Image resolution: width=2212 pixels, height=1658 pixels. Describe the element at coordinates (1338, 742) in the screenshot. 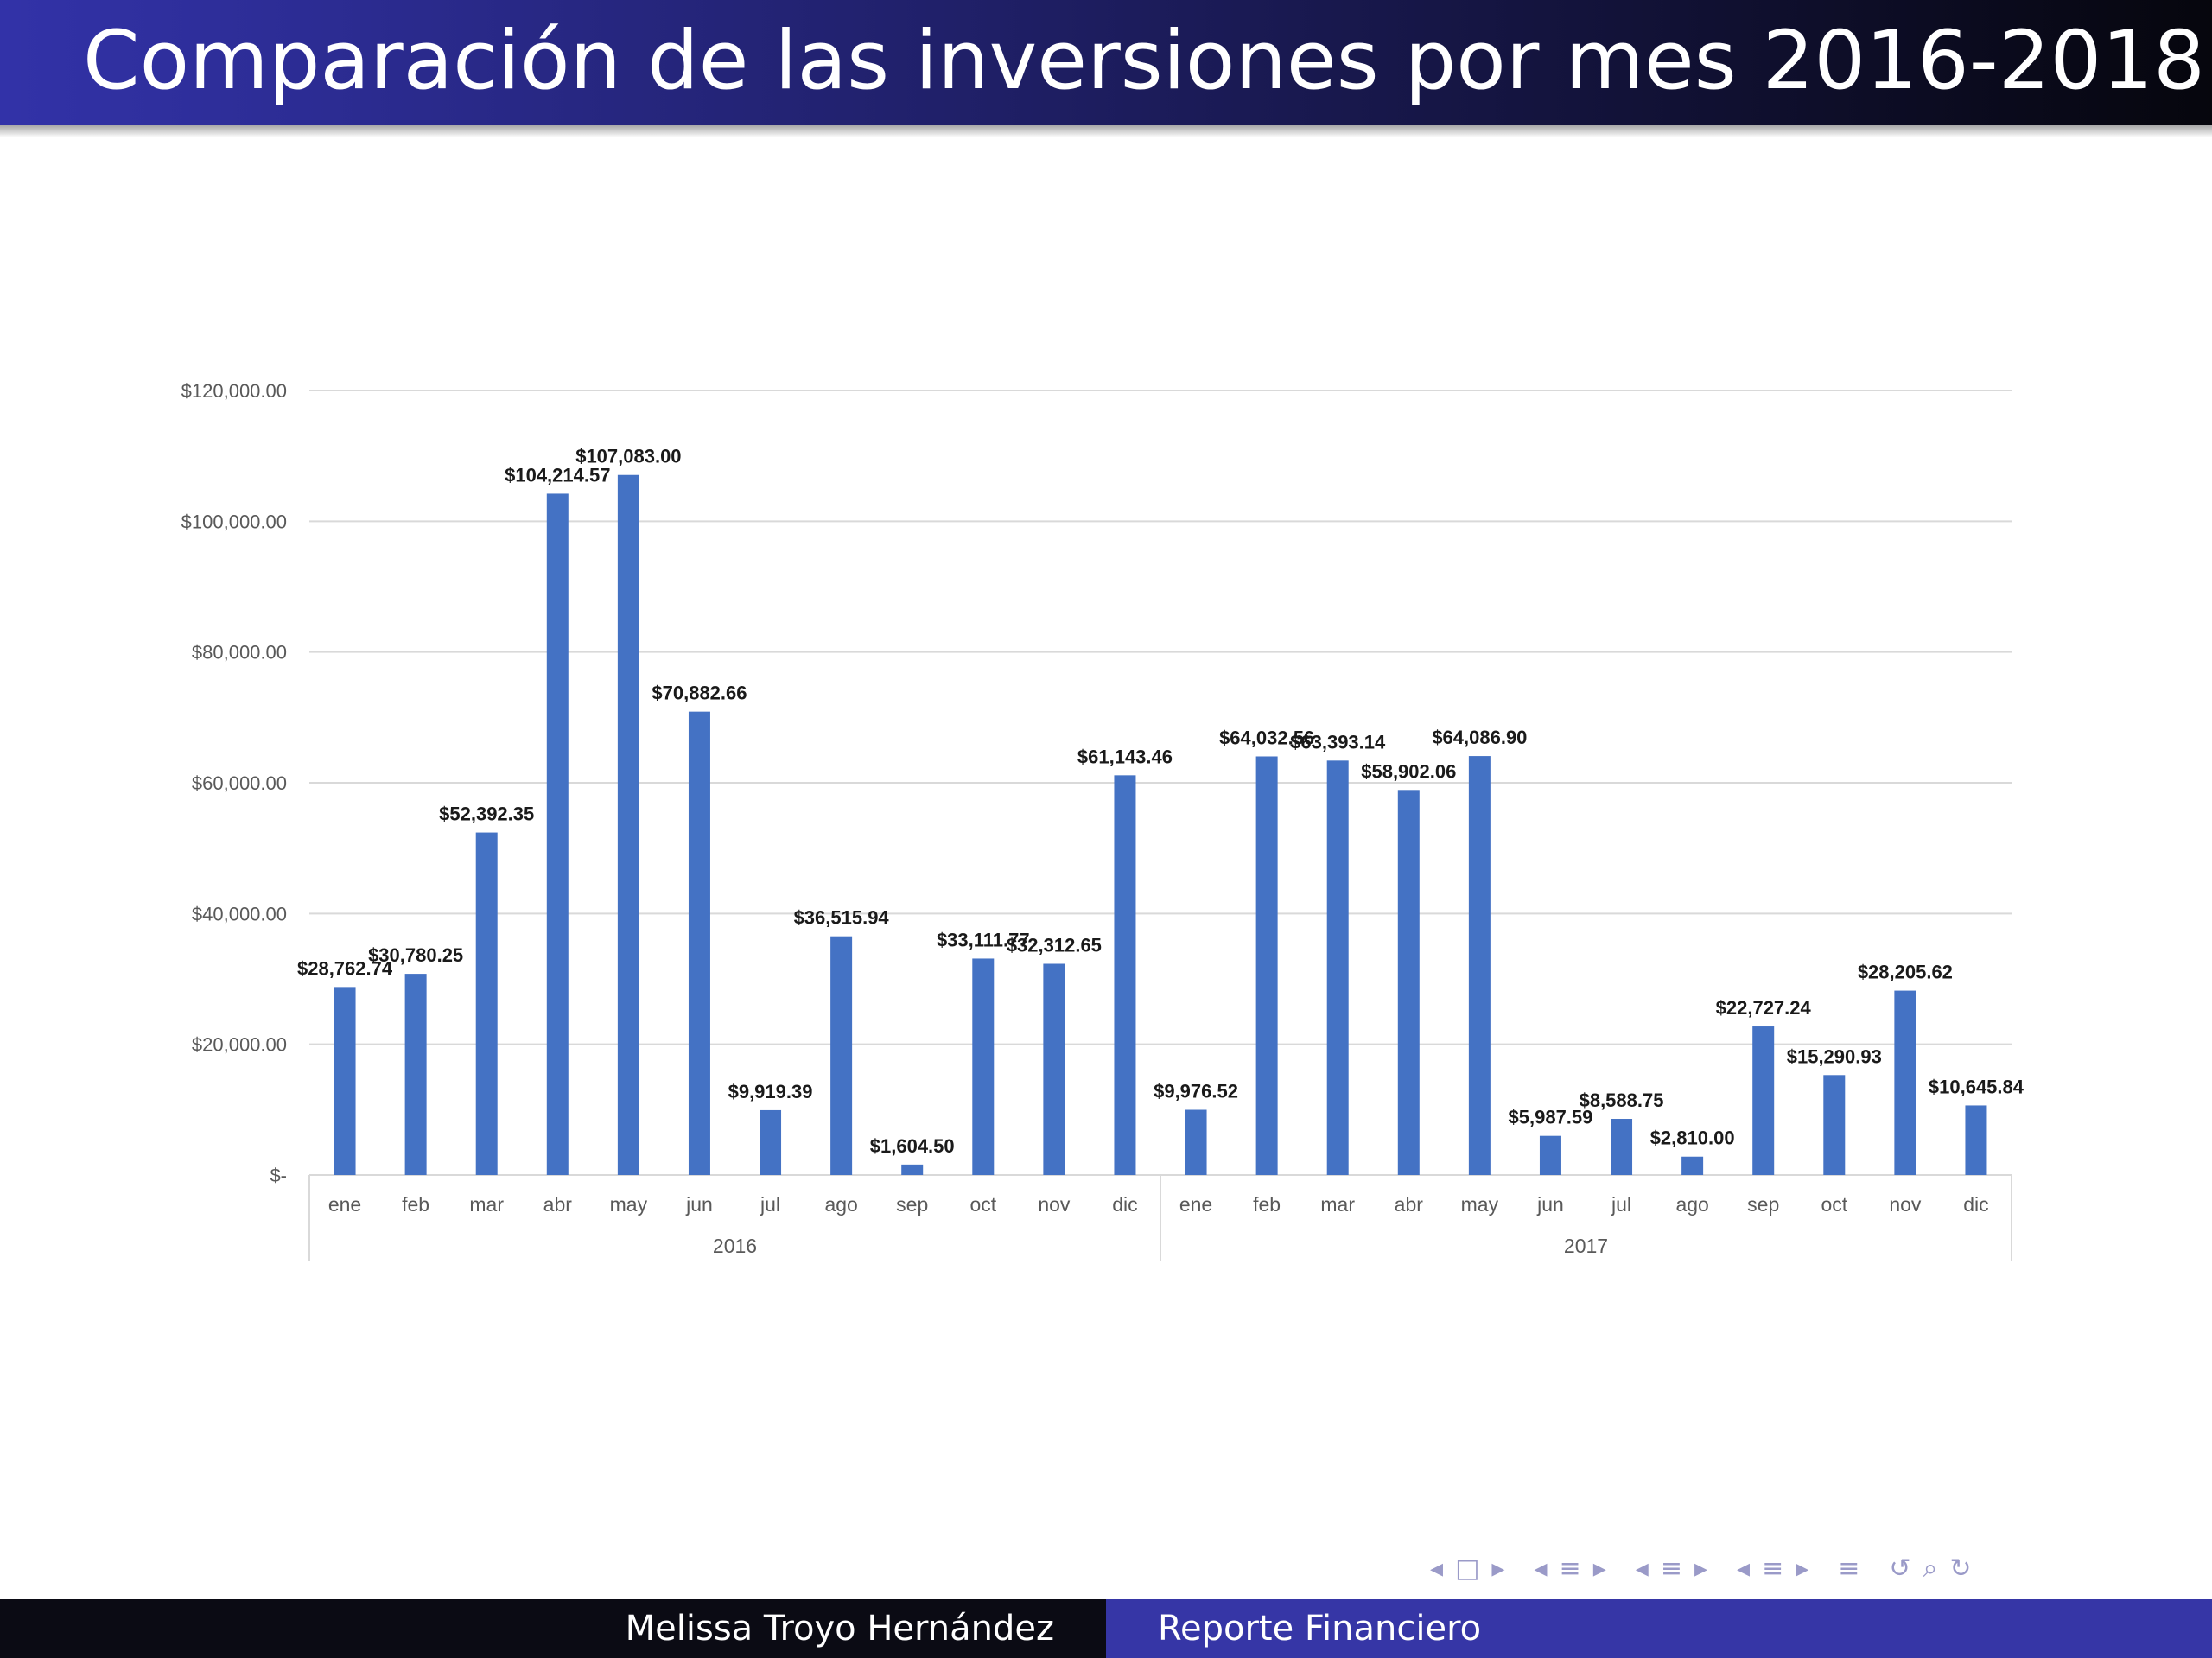

I see `data-label: $63,393.14` at that location.